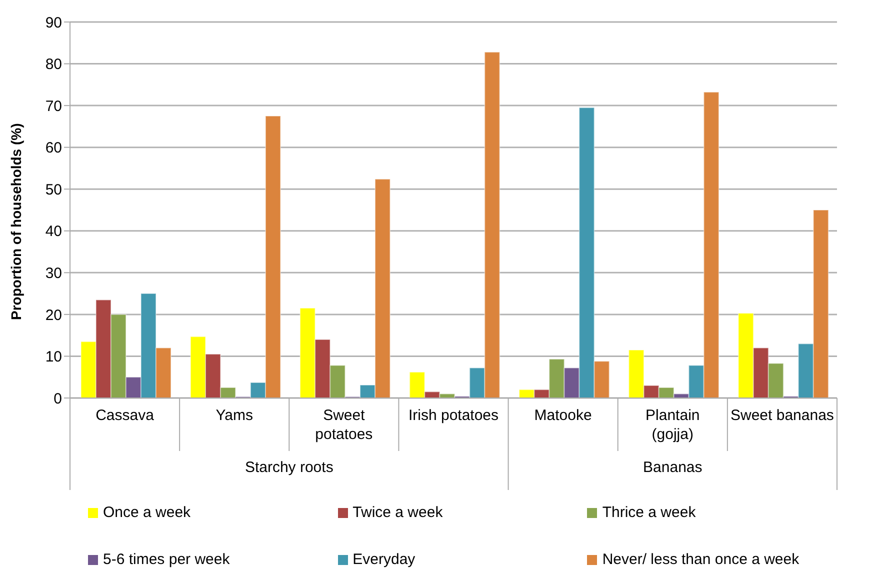 The height and width of the screenshot is (588, 885). I want to click on text: Starchy roots, so click(289, 467).